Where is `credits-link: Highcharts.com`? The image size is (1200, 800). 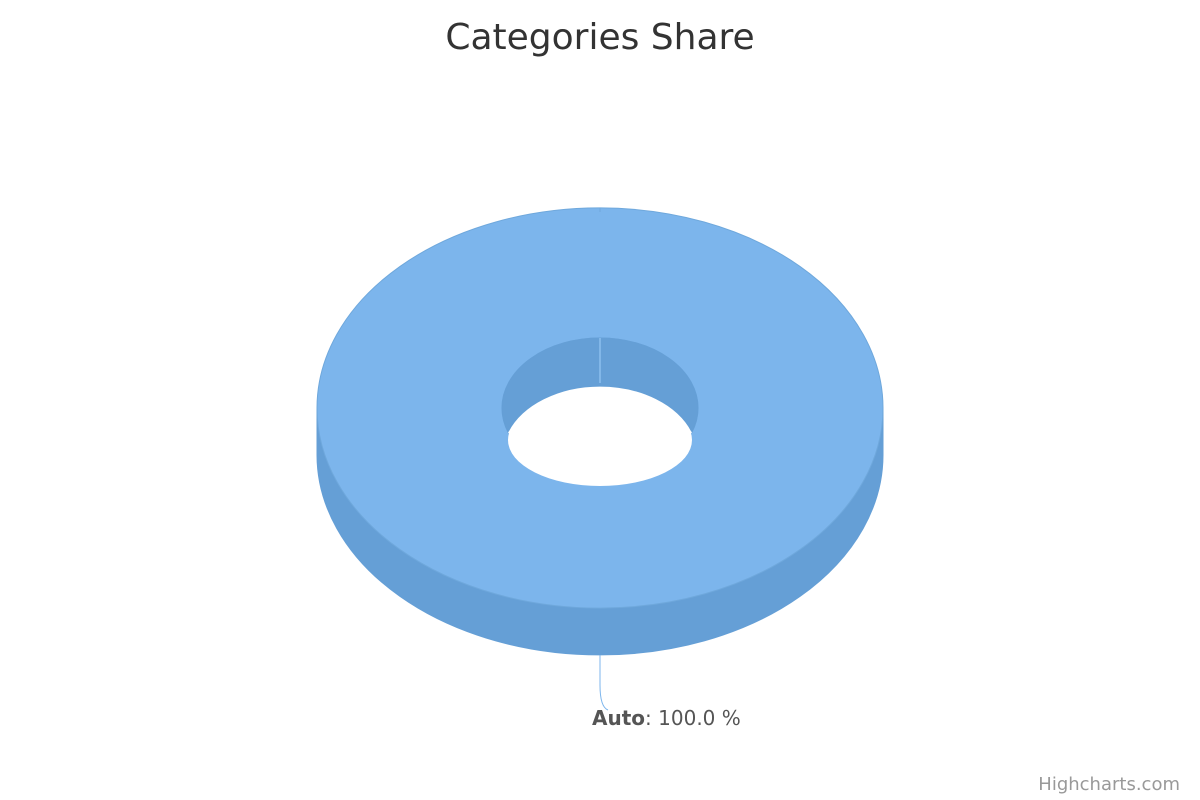
credits-link: Highcharts.com is located at coordinates (1109, 784).